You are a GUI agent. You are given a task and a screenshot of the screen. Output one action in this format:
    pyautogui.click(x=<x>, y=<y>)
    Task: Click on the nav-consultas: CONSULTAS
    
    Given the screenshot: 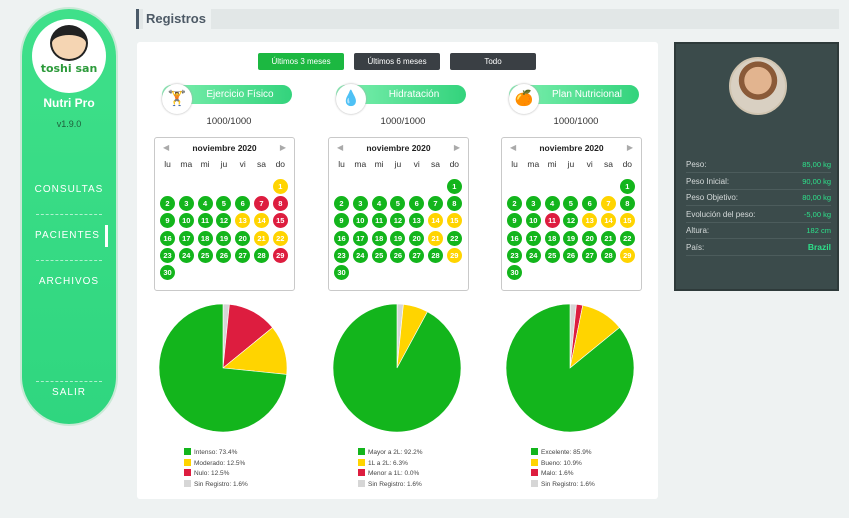 What is the action you would take?
    pyautogui.click(x=69, y=189)
    